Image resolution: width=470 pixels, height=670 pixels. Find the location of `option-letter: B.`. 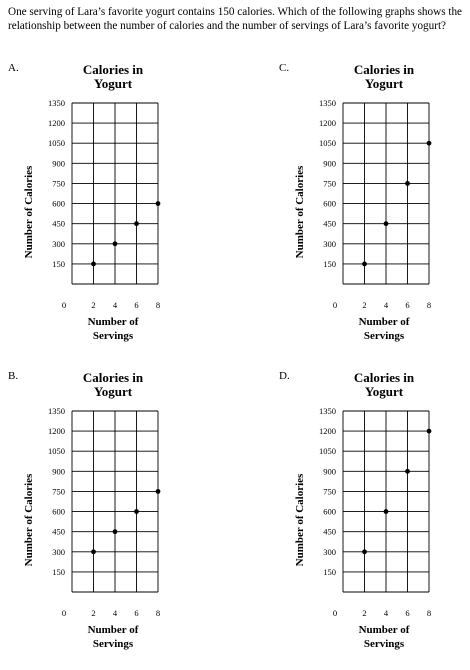

option-letter: B. is located at coordinates (13, 376).